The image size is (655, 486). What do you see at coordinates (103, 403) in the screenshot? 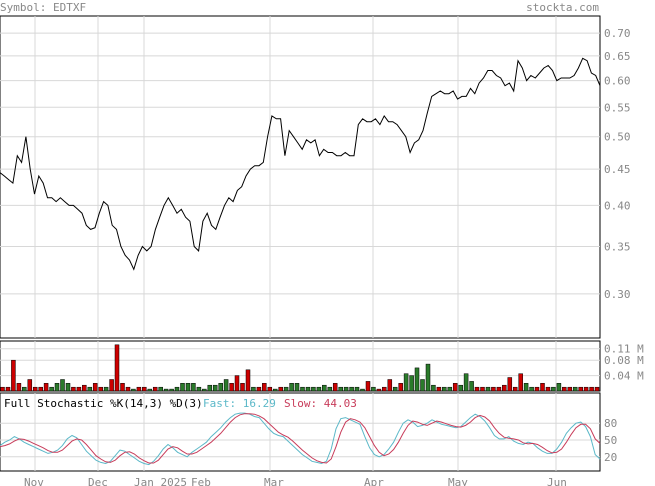
I see `stochastic-title: Full Stochastic %K(14,3) %D(3)` at bounding box center [103, 403].